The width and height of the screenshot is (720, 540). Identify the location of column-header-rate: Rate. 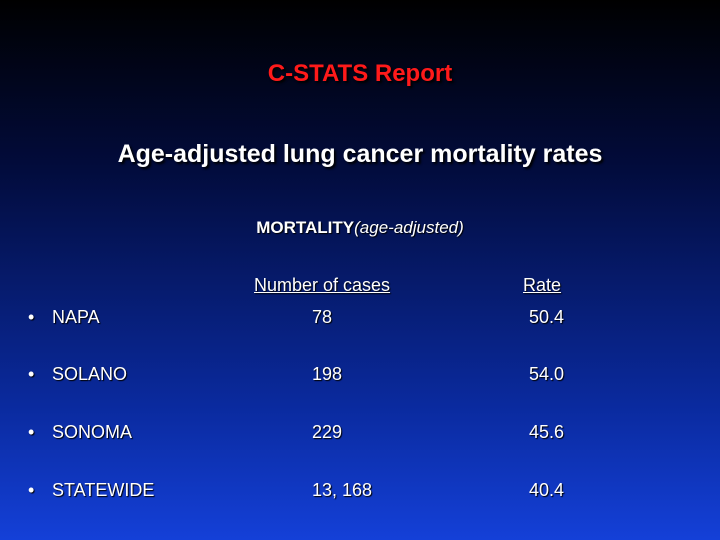
(542, 285).